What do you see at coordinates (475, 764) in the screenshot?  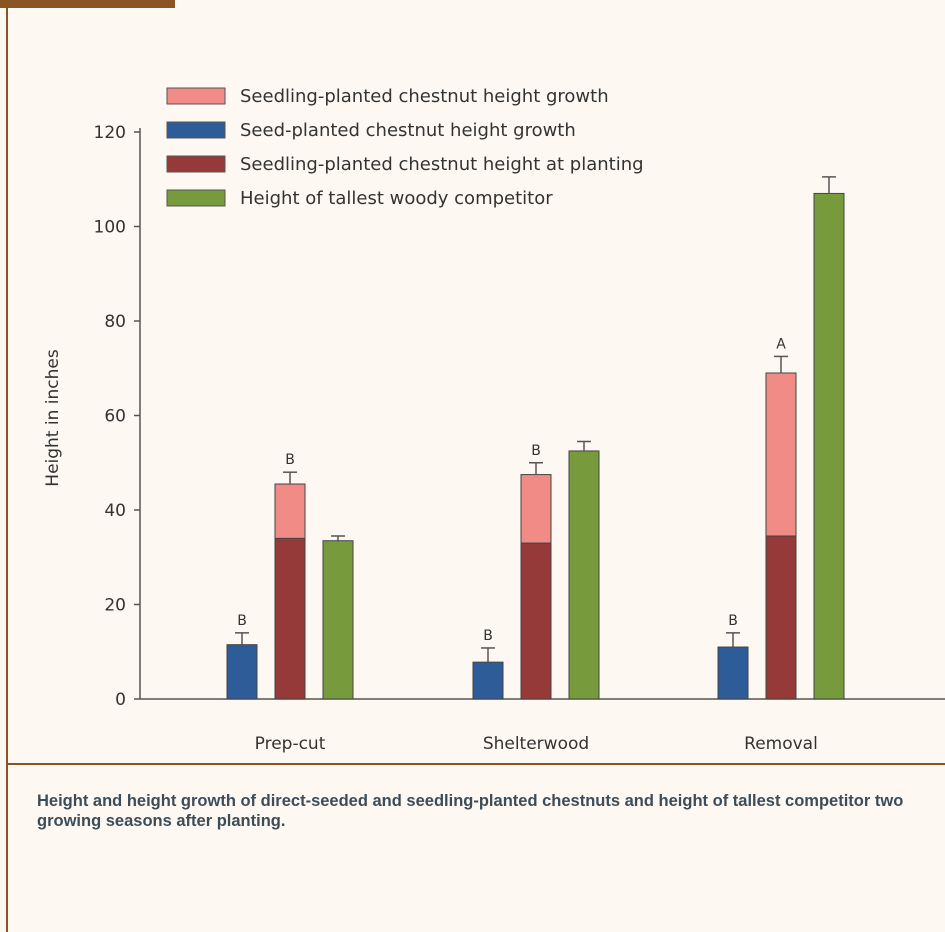 I see `caption-separator` at bounding box center [475, 764].